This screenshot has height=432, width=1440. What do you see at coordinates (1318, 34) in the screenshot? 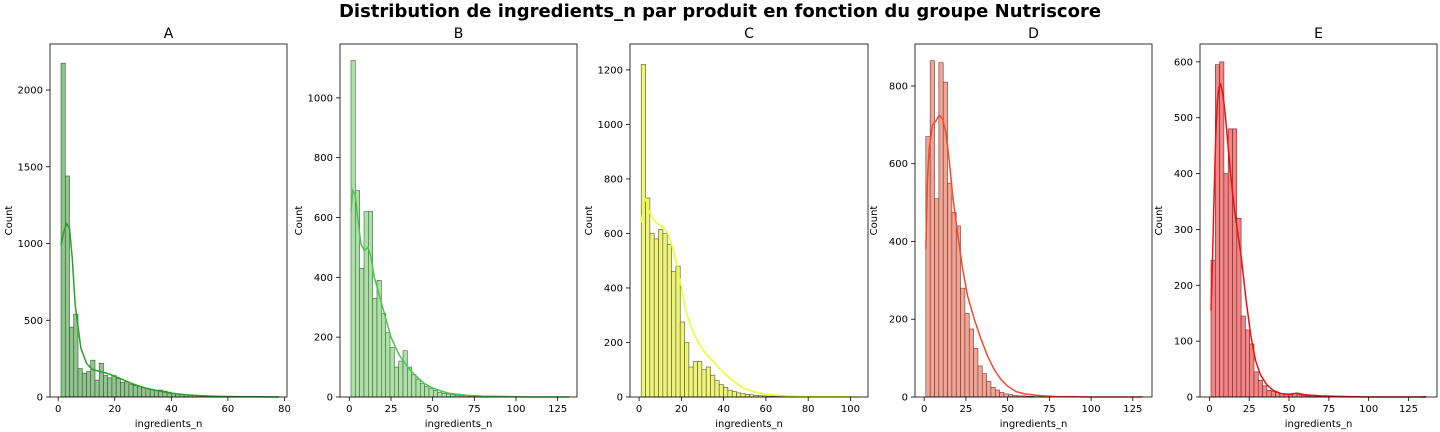
I see `subplot-title: E` at bounding box center [1318, 34].